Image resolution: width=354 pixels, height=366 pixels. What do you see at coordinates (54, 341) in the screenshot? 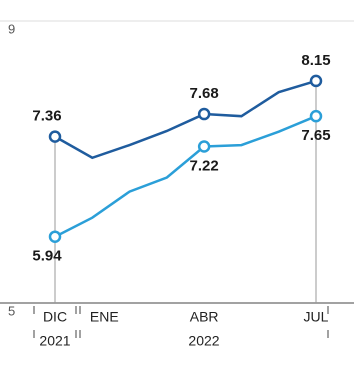
I see `year-label: 2021` at bounding box center [54, 341].